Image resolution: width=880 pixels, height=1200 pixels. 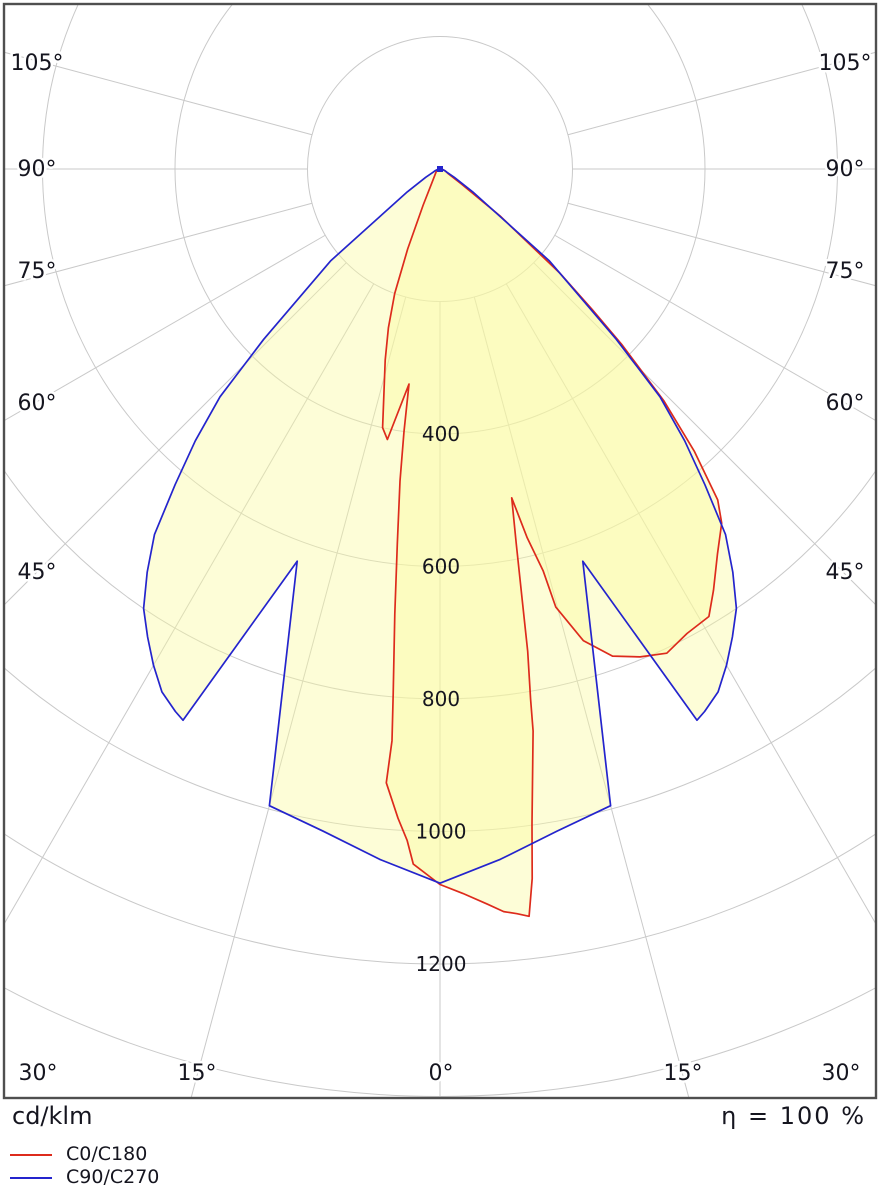 I want to click on radial-tick-label: 600, so click(x=441, y=567).